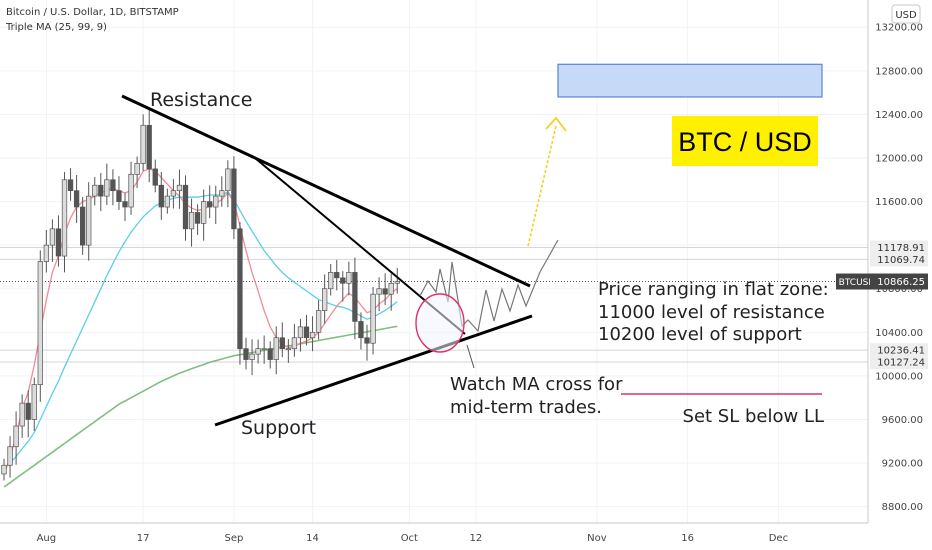  Describe the element at coordinates (901, 351) in the screenshot. I see `price-badge-text: 10236.41` at that location.